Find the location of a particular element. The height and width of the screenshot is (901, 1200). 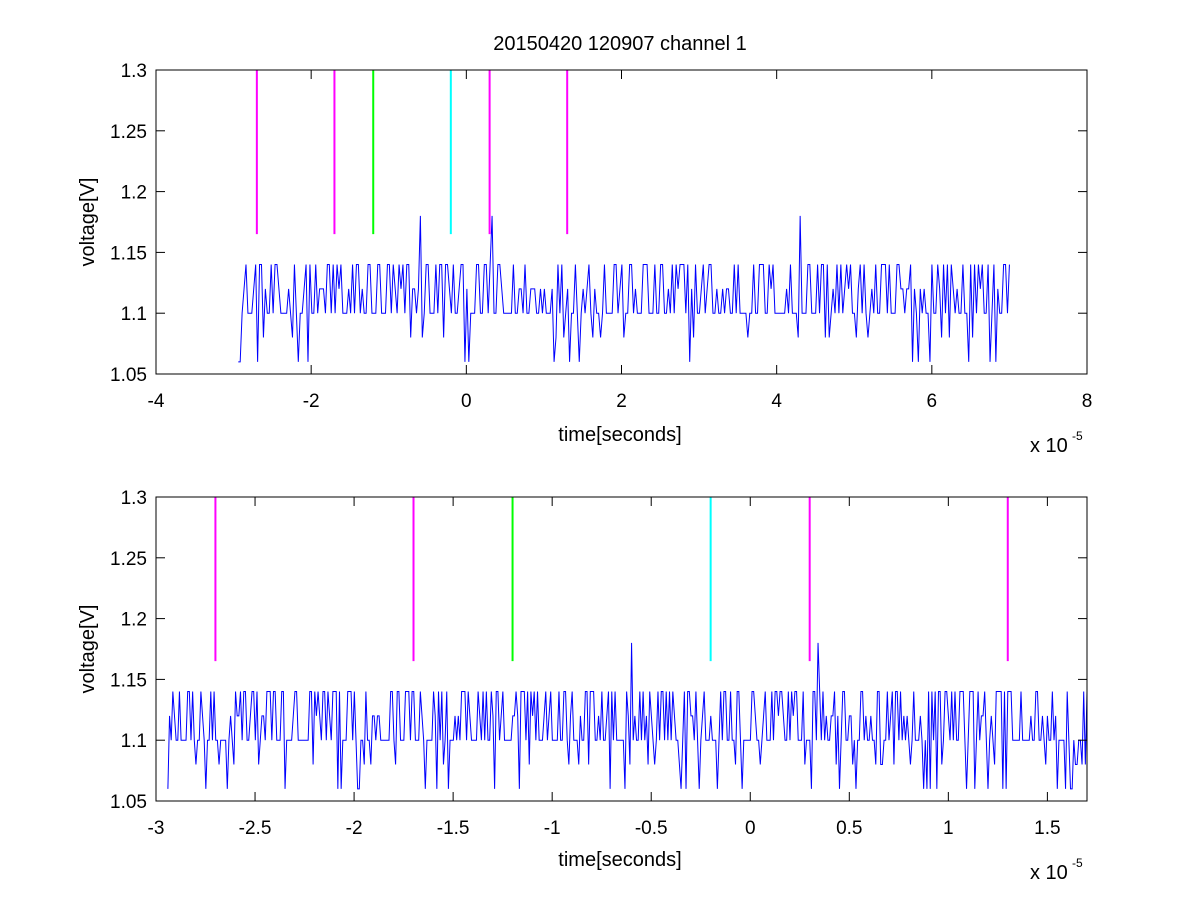

x-tick-label: 2 is located at coordinates (621, 401).